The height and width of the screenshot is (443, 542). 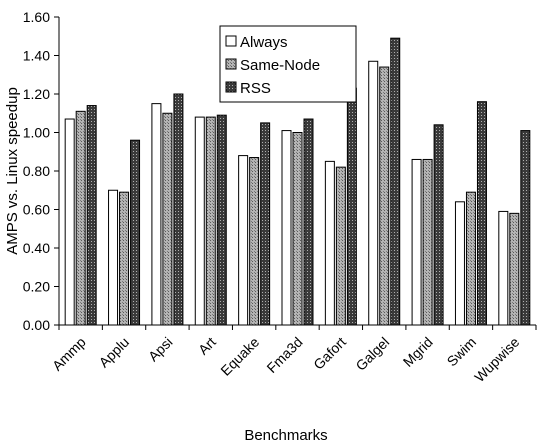 What do you see at coordinates (264, 42) in the screenshot?
I see `legend-label-always: Always` at bounding box center [264, 42].